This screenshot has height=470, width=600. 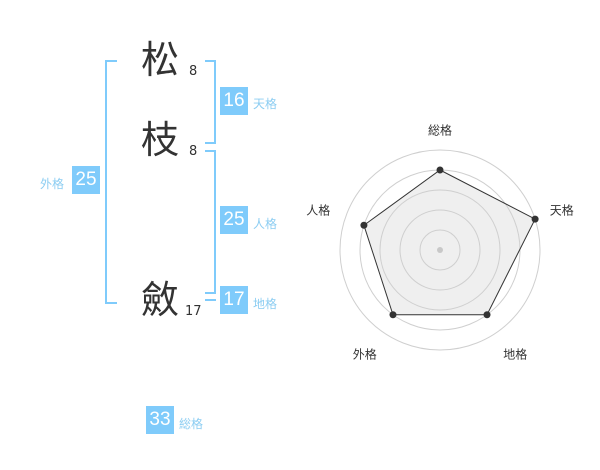 I want to click on radar-axis-label: 天格, so click(x=561, y=210).